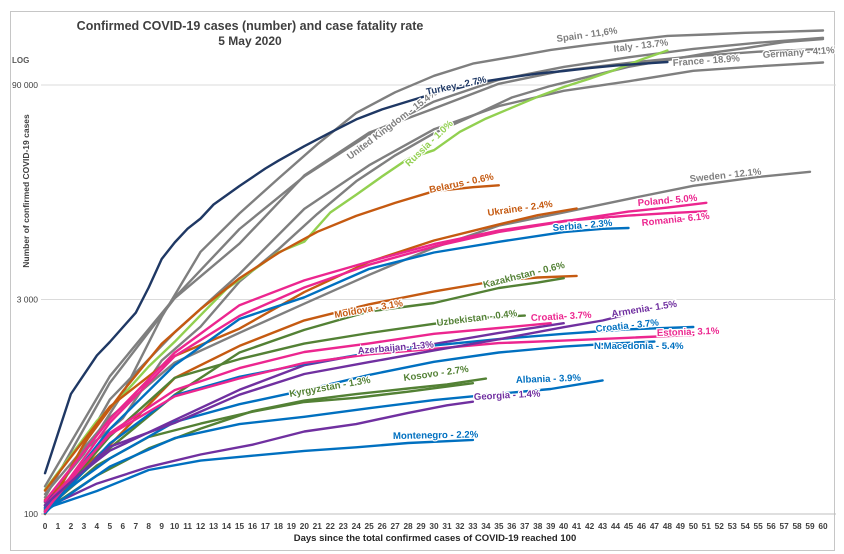 This screenshot has height=554, width=844. What do you see at coordinates (477, 318) in the screenshot?
I see `series-label-uzbekistan: Uzbekistan - 0.4%` at bounding box center [477, 318].